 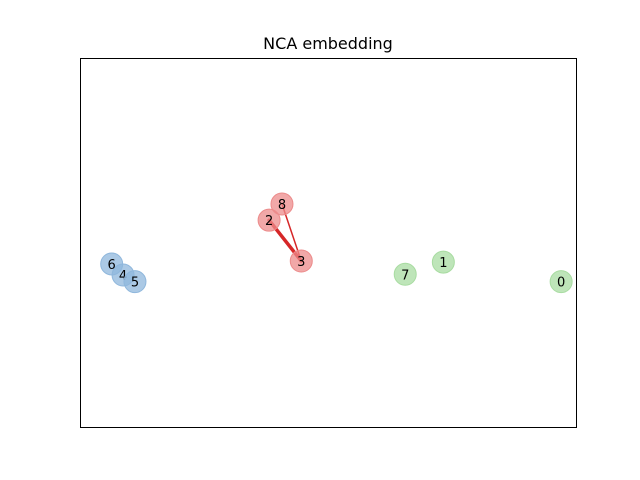 I want to click on point-8: 8, so click(x=282, y=204).